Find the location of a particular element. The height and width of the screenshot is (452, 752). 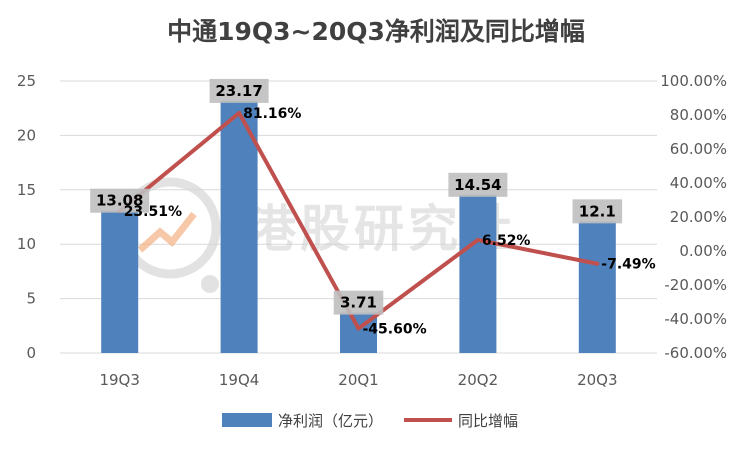

y-right-tick-label: 20.00% is located at coordinates (698, 217).